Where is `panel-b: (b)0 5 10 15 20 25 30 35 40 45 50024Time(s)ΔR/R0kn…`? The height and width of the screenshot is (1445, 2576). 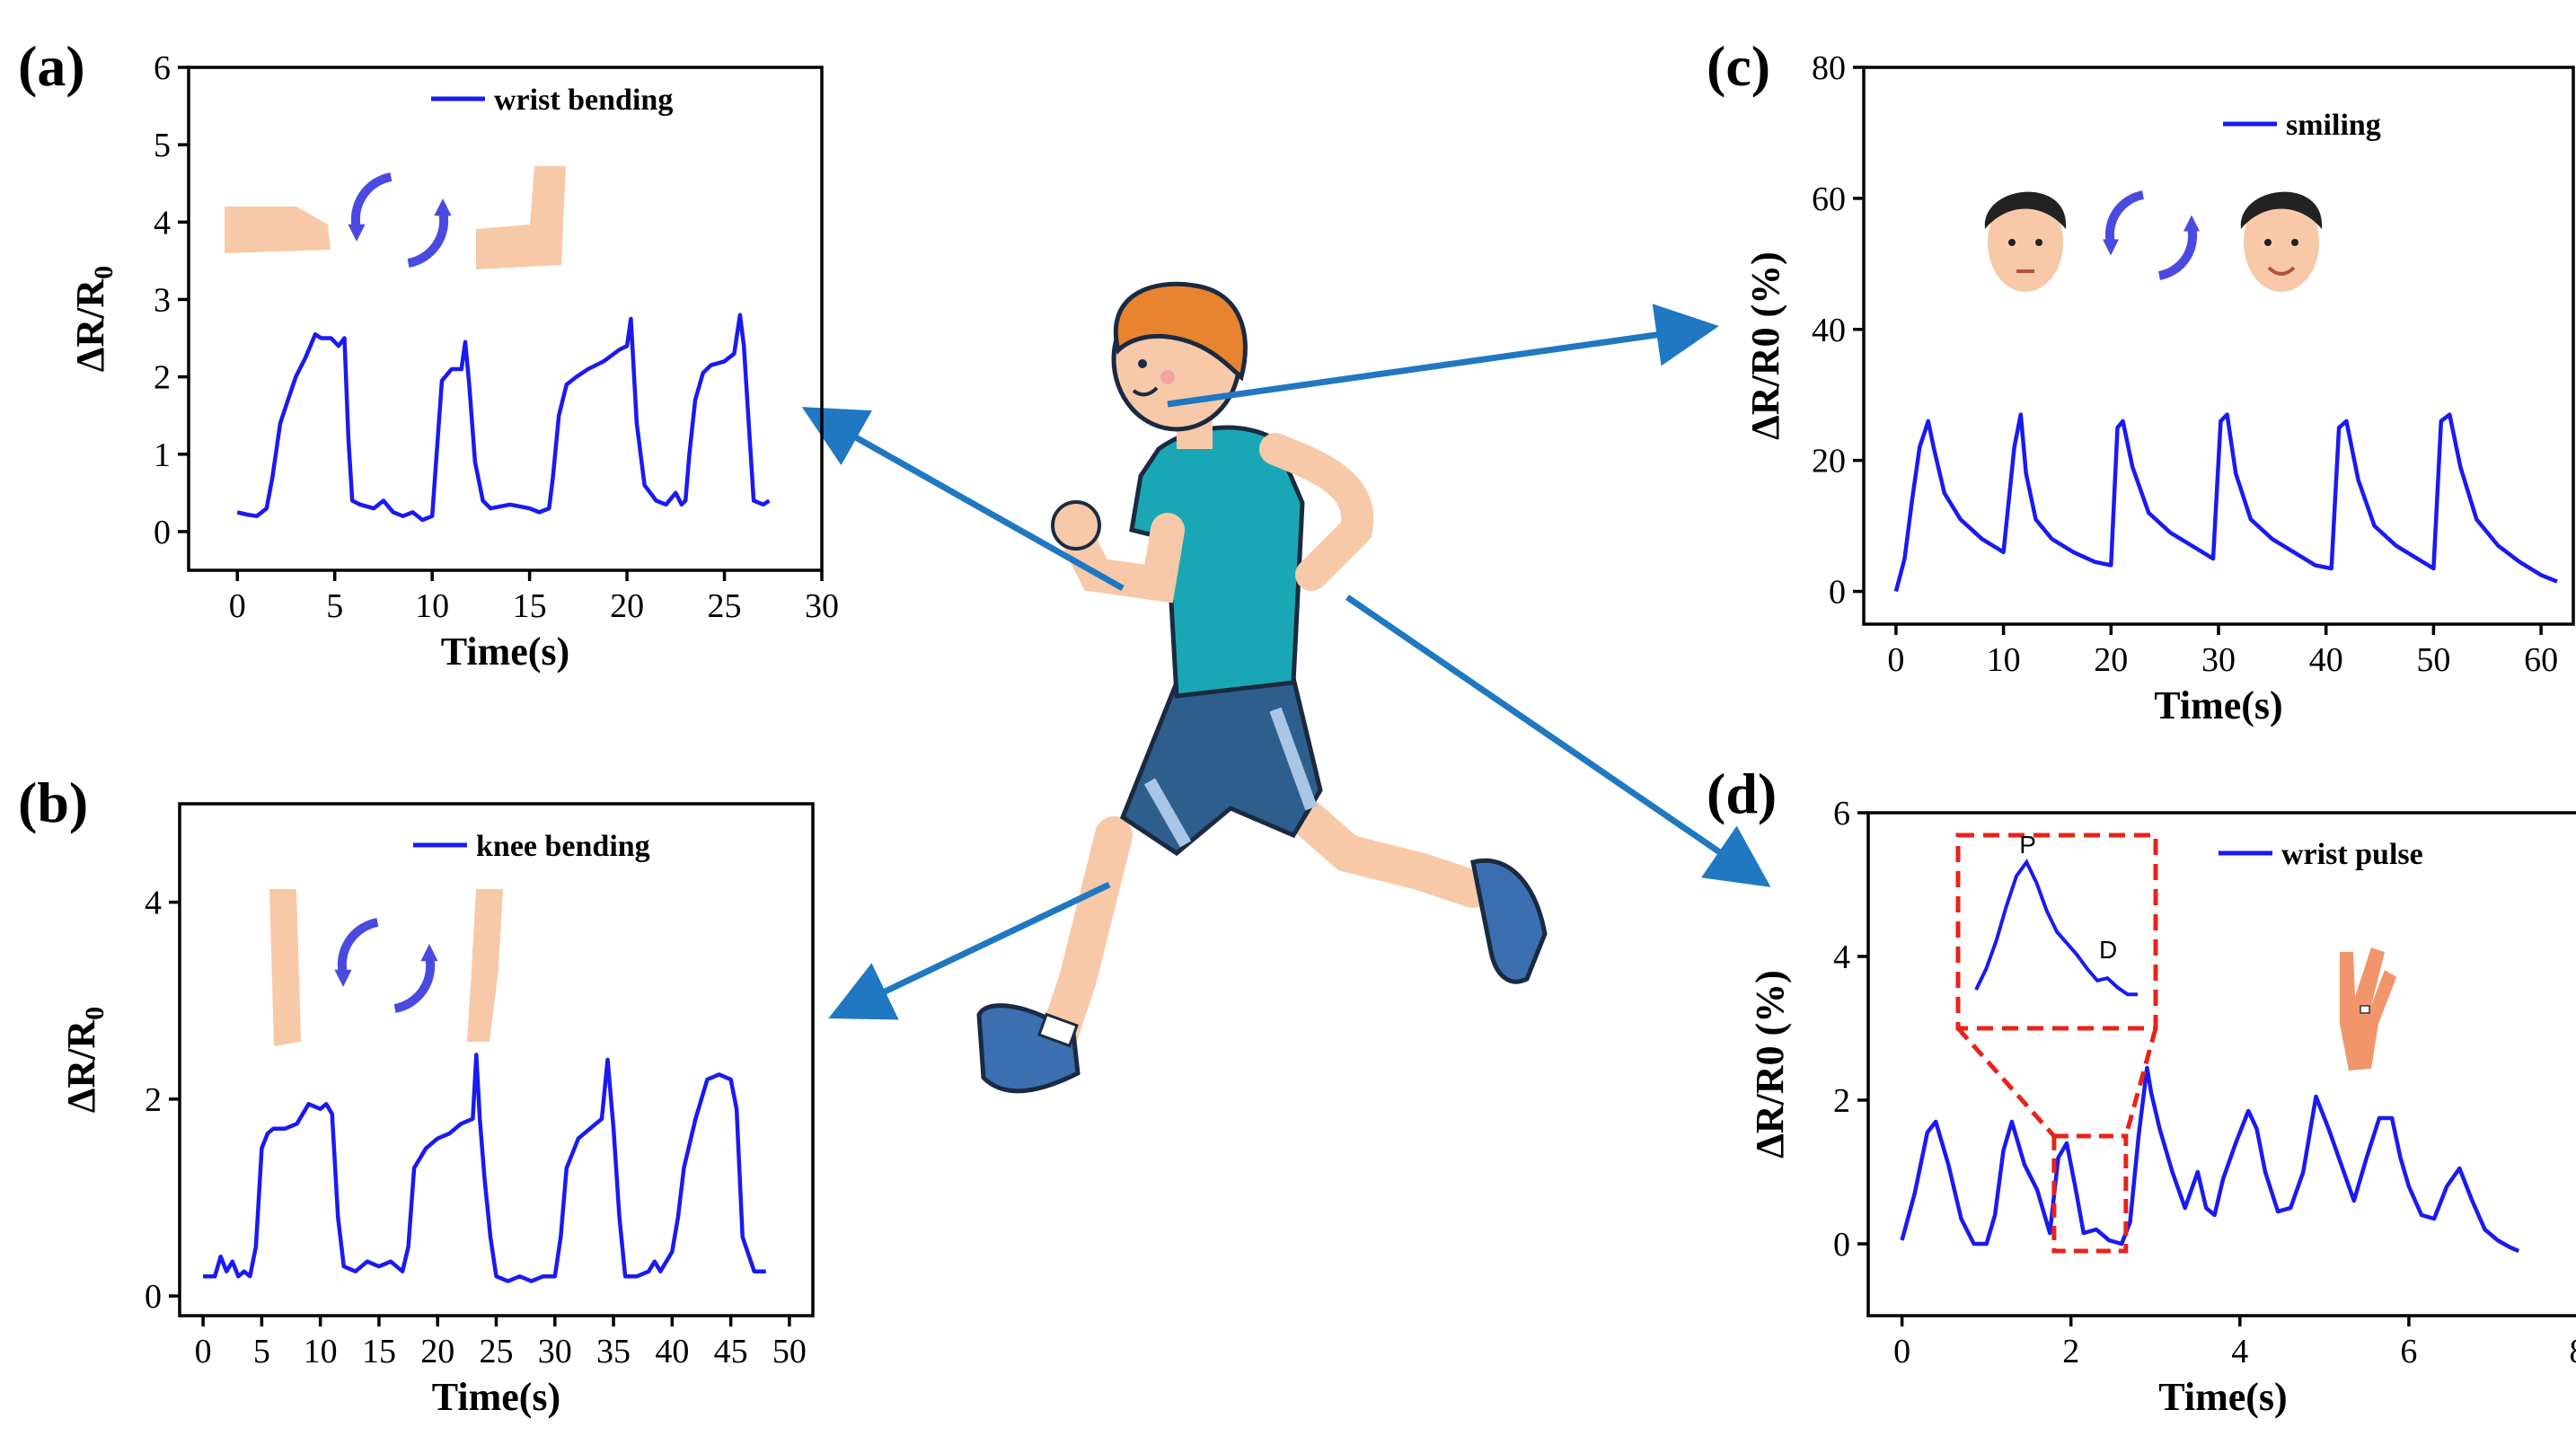
panel-b: (b)0 5 10 15 20 25 30 35 40 45 50024Time(s)ΔR/R0kn… is located at coordinates (416, 1095).